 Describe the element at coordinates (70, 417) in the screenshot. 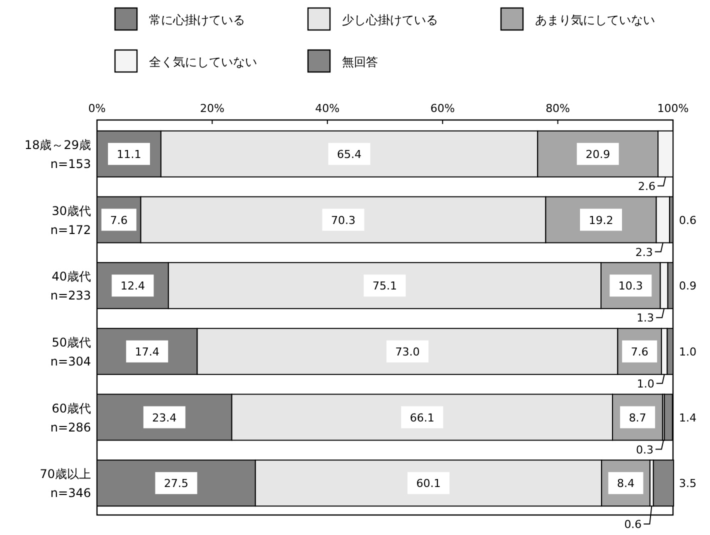

I see `y-tick-label: 60歳代 n=286` at that location.